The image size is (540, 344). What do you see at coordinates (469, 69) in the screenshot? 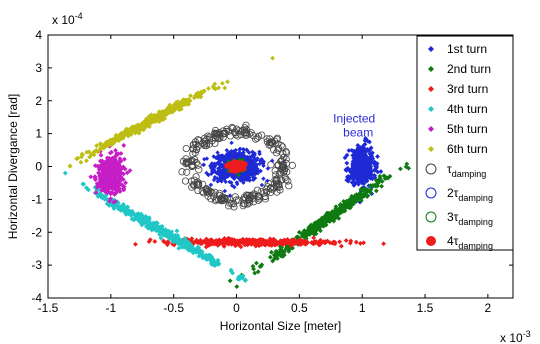
I see `legend-label: 2nd turn` at bounding box center [469, 69].